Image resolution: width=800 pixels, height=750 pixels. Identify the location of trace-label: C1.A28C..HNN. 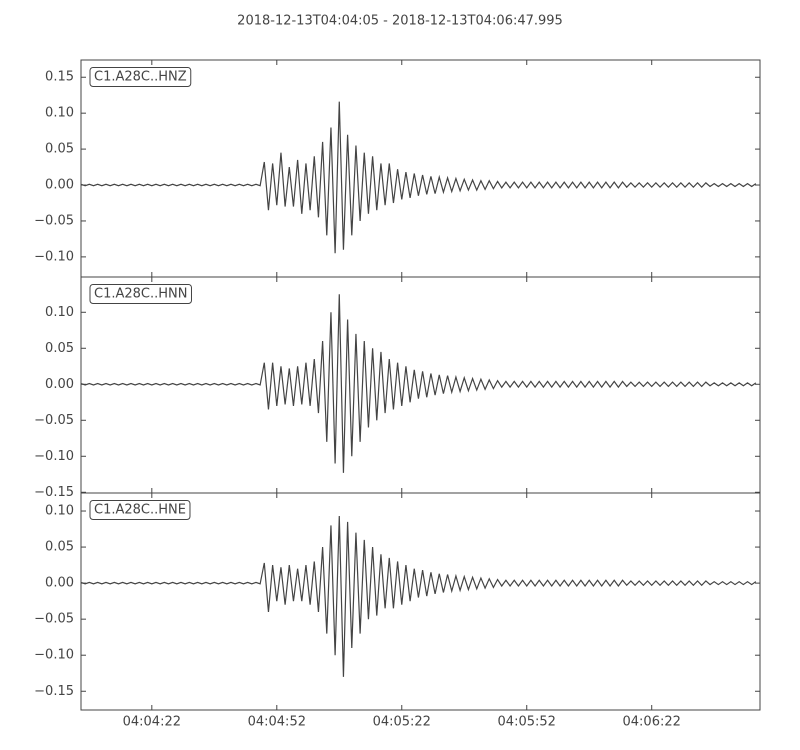
(140, 294).